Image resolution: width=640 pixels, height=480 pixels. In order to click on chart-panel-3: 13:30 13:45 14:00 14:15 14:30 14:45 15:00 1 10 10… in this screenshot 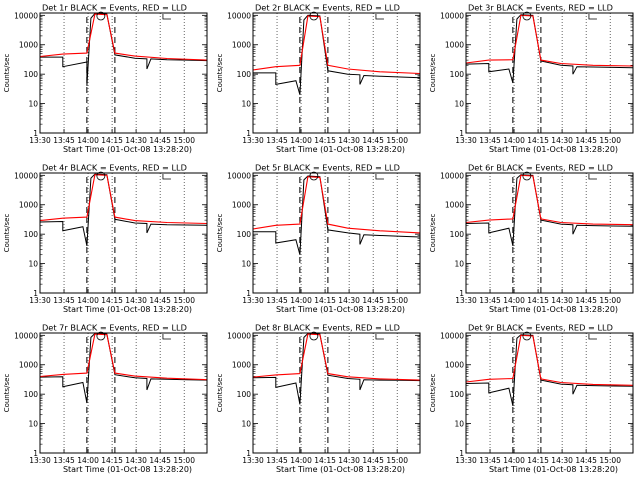, I will do `click(531, 78)`.